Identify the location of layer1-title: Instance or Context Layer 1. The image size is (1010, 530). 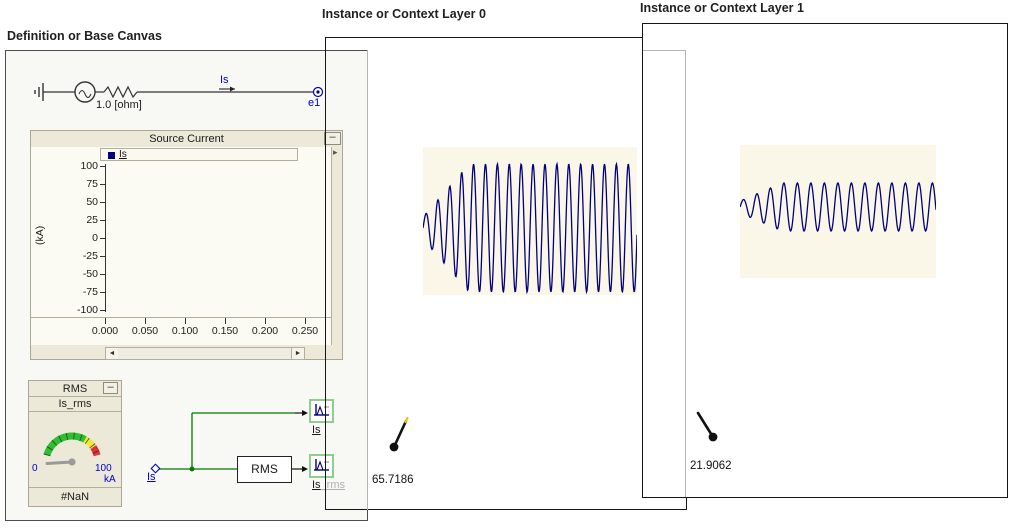
(722, 8).